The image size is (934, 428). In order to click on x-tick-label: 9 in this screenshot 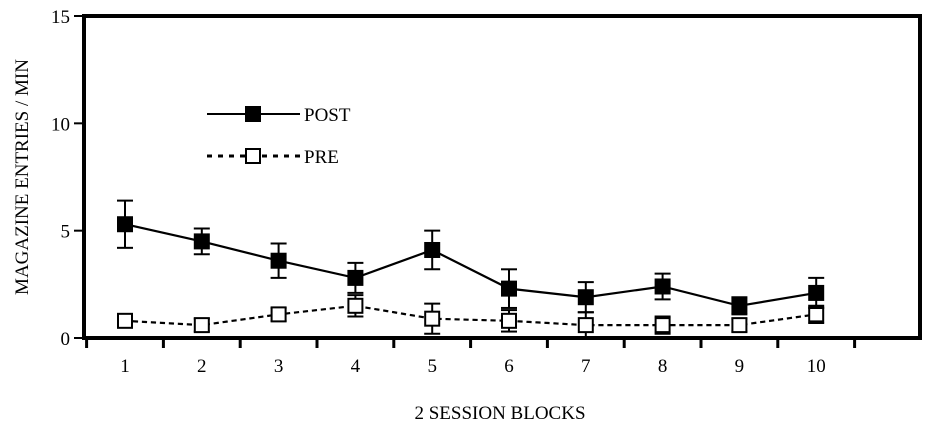, I will do `click(740, 366)`.